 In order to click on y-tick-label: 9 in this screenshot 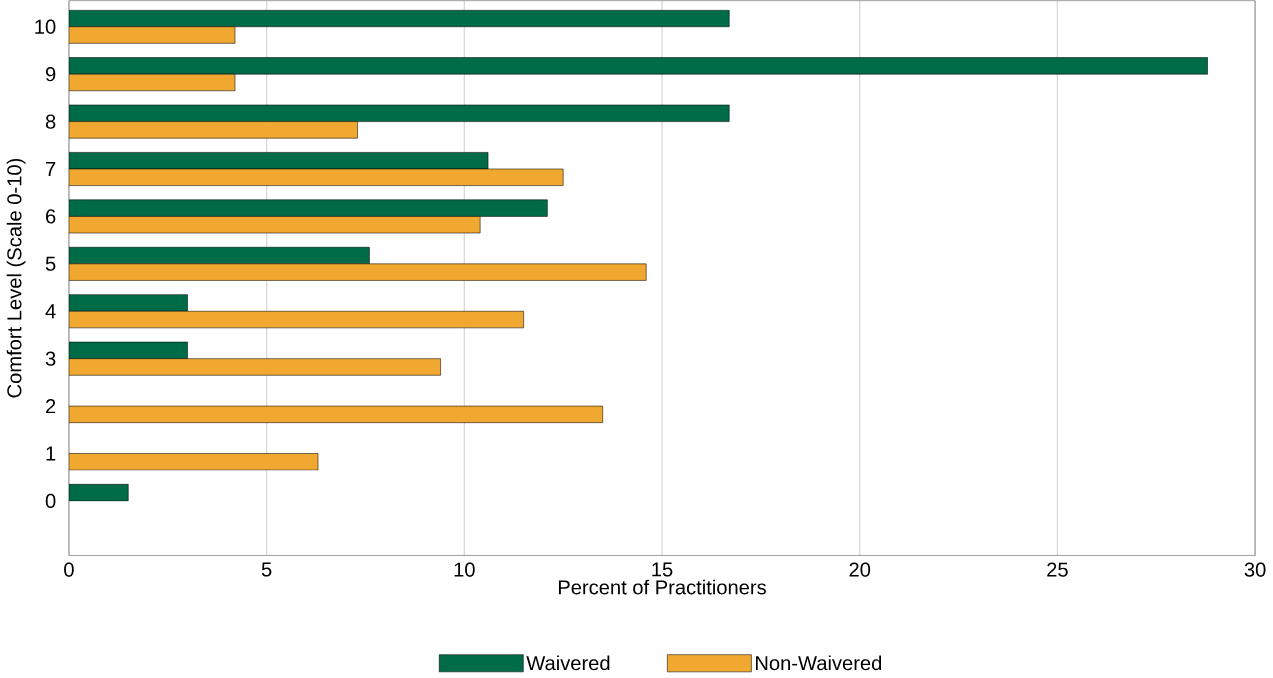, I will do `click(50, 74)`.